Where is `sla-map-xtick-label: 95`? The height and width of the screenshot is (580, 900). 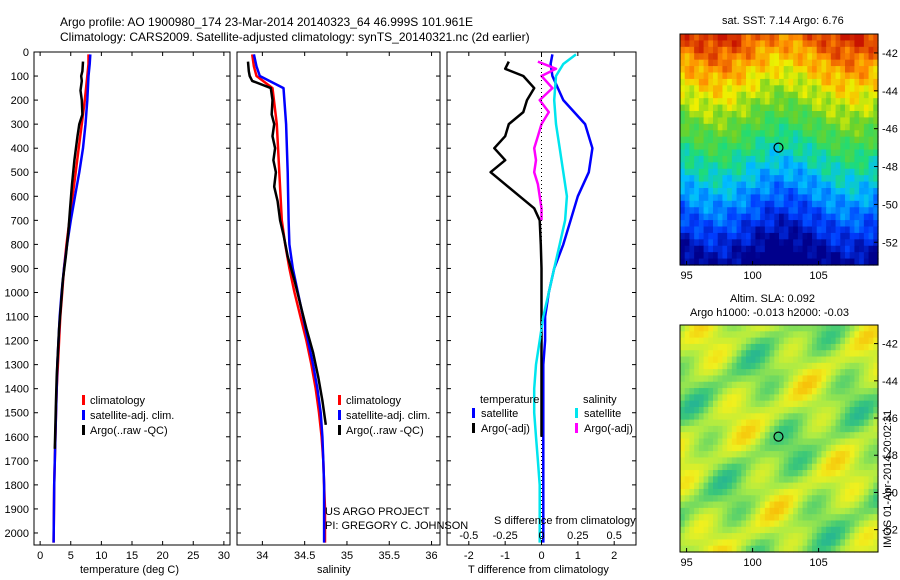
sla-map-xtick-label: 95 is located at coordinates (686, 563).